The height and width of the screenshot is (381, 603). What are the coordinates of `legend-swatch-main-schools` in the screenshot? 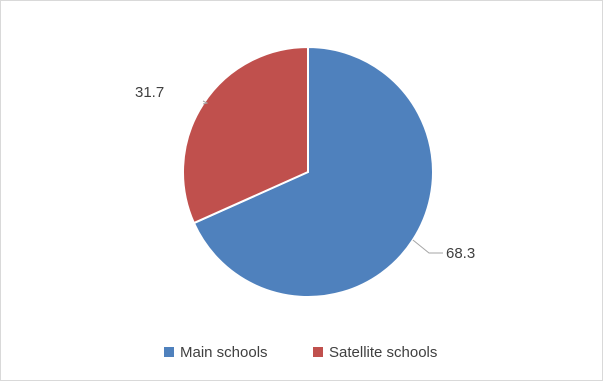 It's located at (169, 352).